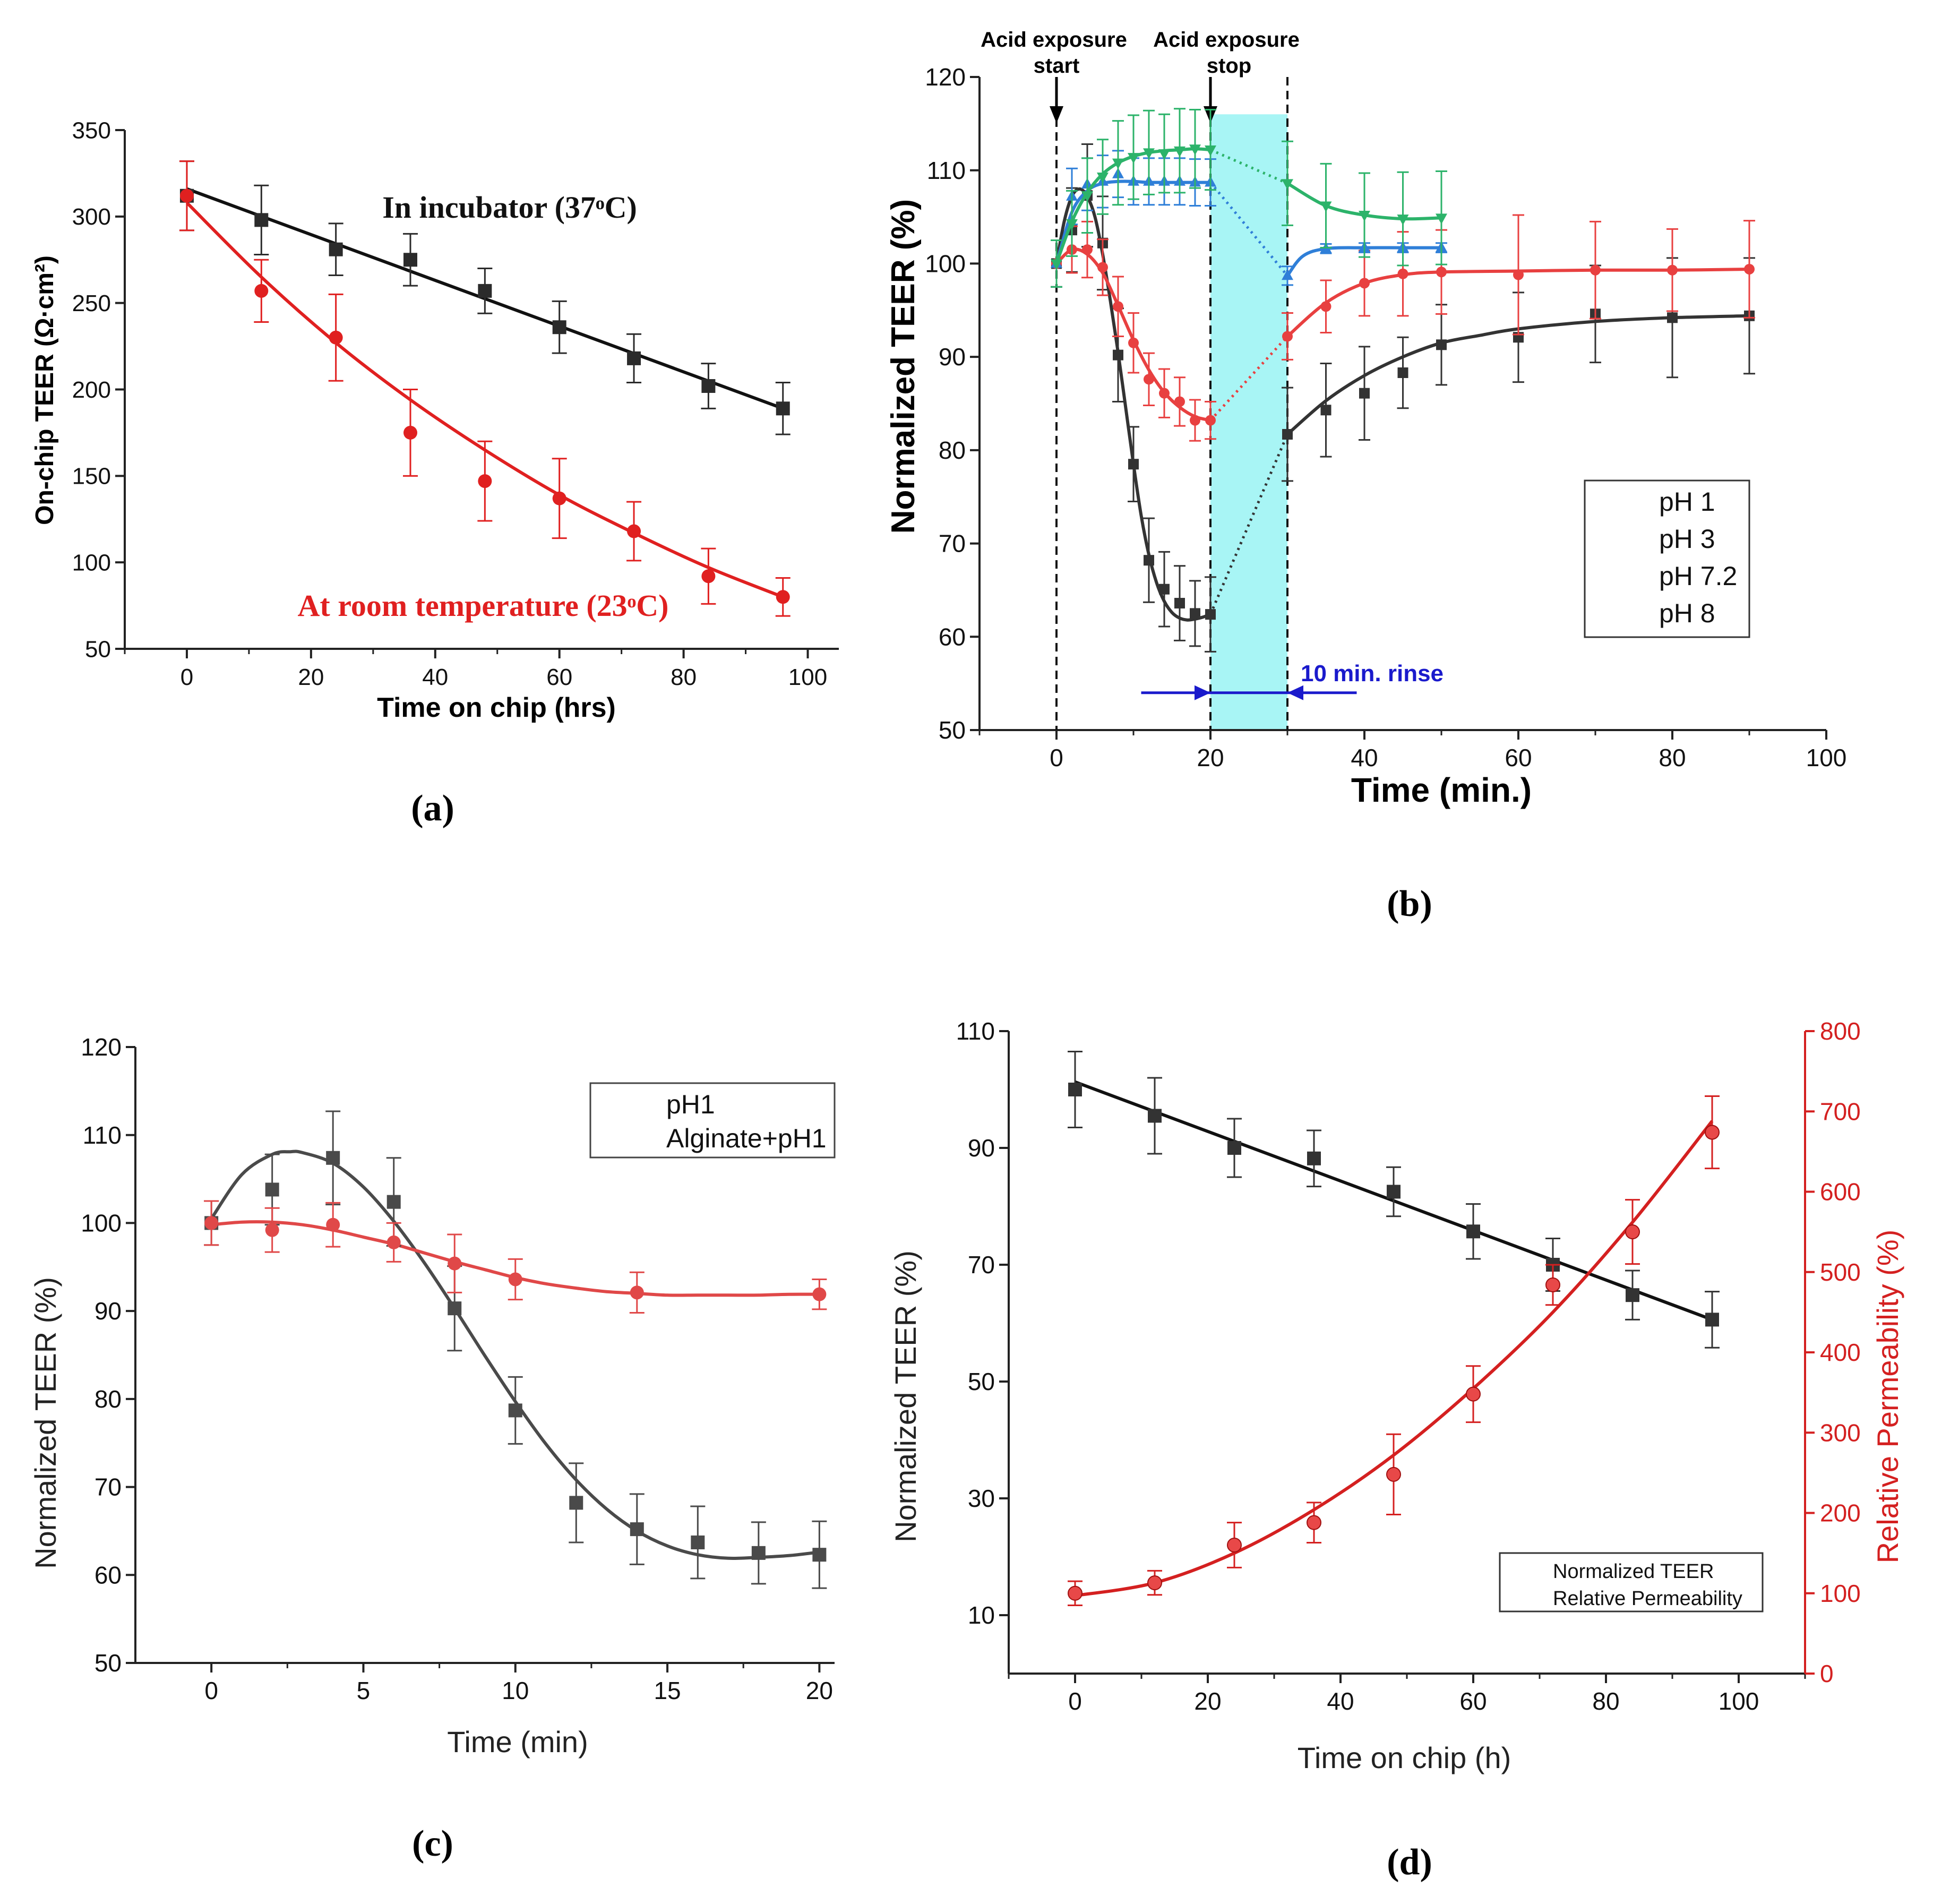 This screenshot has height=1904, width=1933. What do you see at coordinates (1647, 1599) in the screenshot?
I see `panel-d-legend-label-permeability: Relative Permeability` at bounding box center [1647, 1599].